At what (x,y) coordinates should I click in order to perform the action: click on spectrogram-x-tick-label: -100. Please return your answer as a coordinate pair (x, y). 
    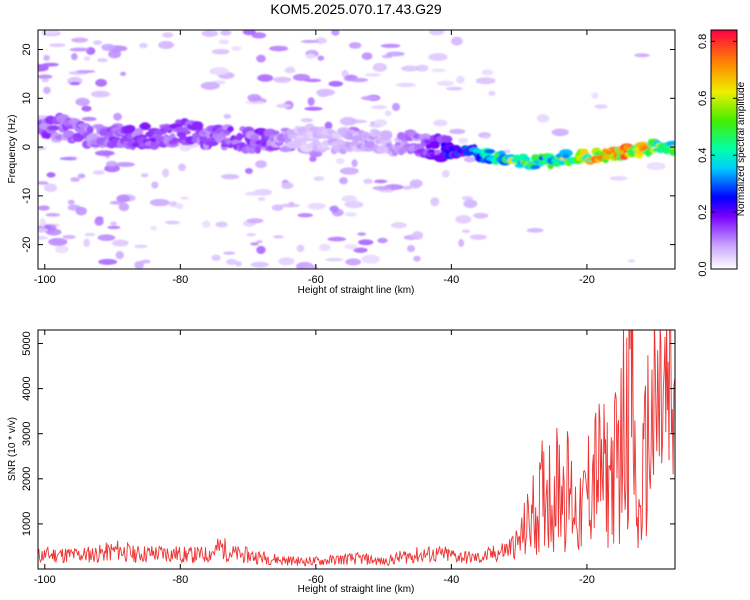
    Looking at the image, I should click on (45, 280).